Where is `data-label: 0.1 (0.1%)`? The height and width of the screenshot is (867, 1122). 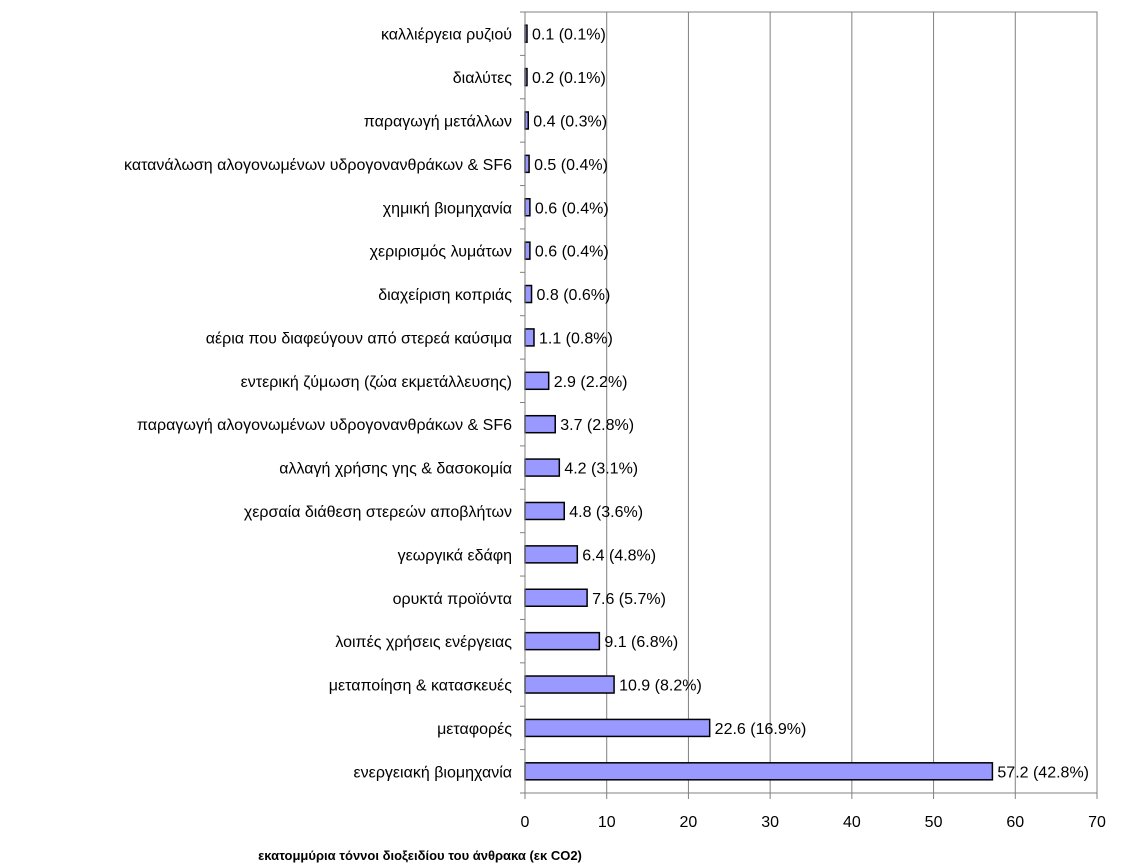 data-label: 0.1 (0.1%) is located at coordinates (569, 35).